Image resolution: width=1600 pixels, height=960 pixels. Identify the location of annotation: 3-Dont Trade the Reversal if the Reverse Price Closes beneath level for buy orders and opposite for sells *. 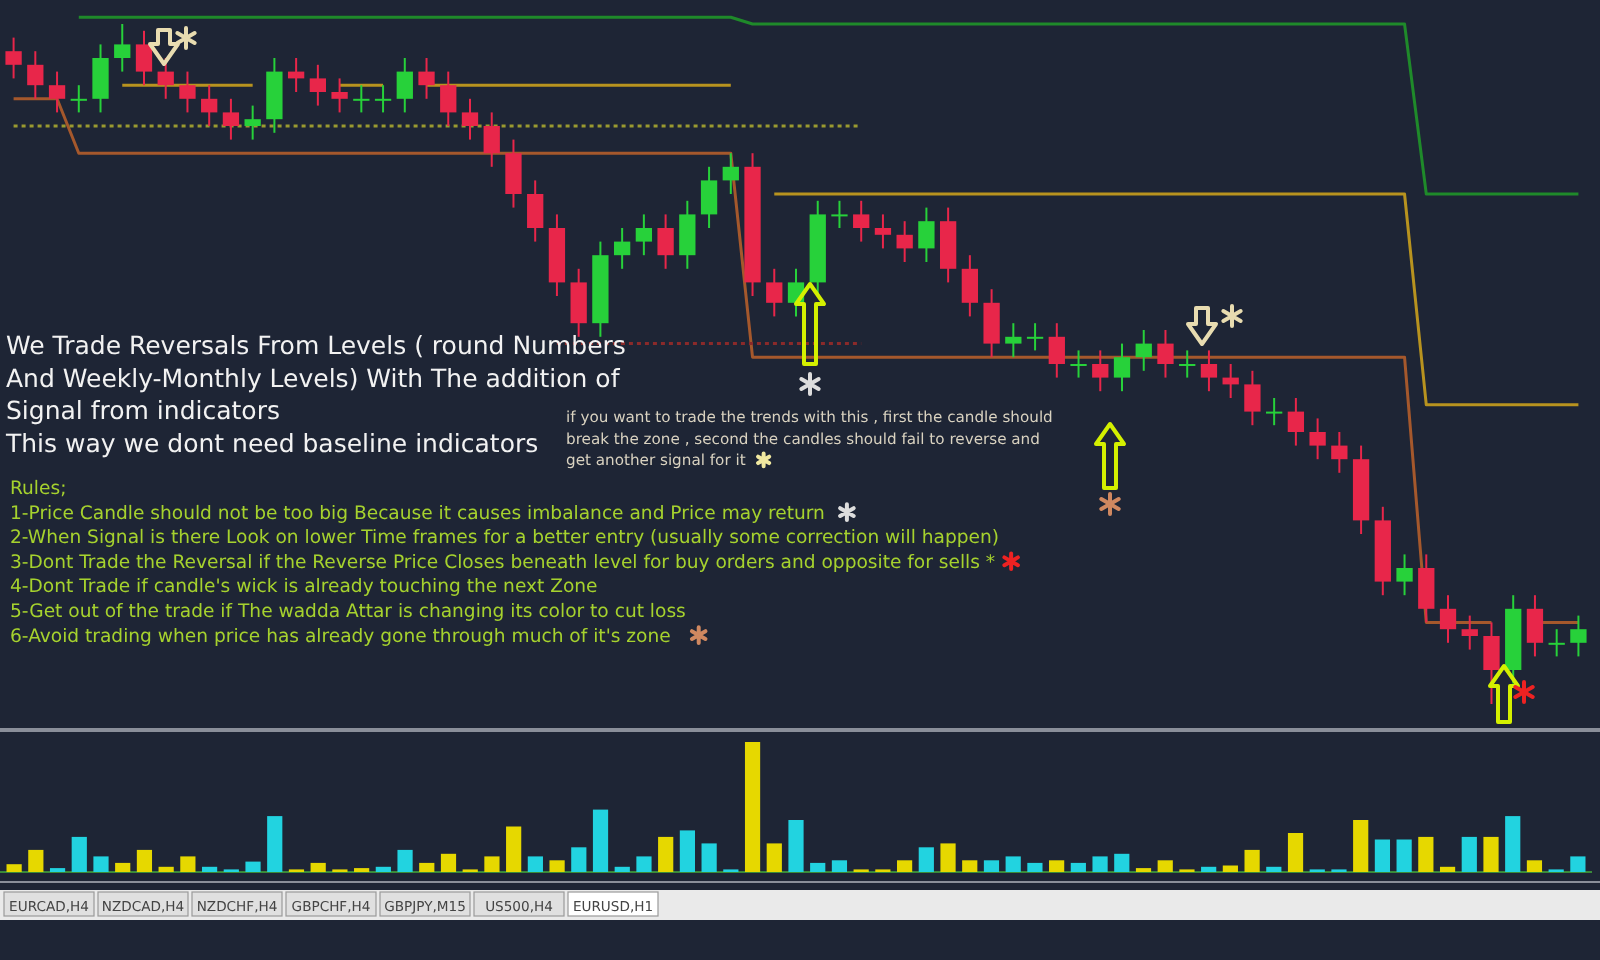
(503, 562).